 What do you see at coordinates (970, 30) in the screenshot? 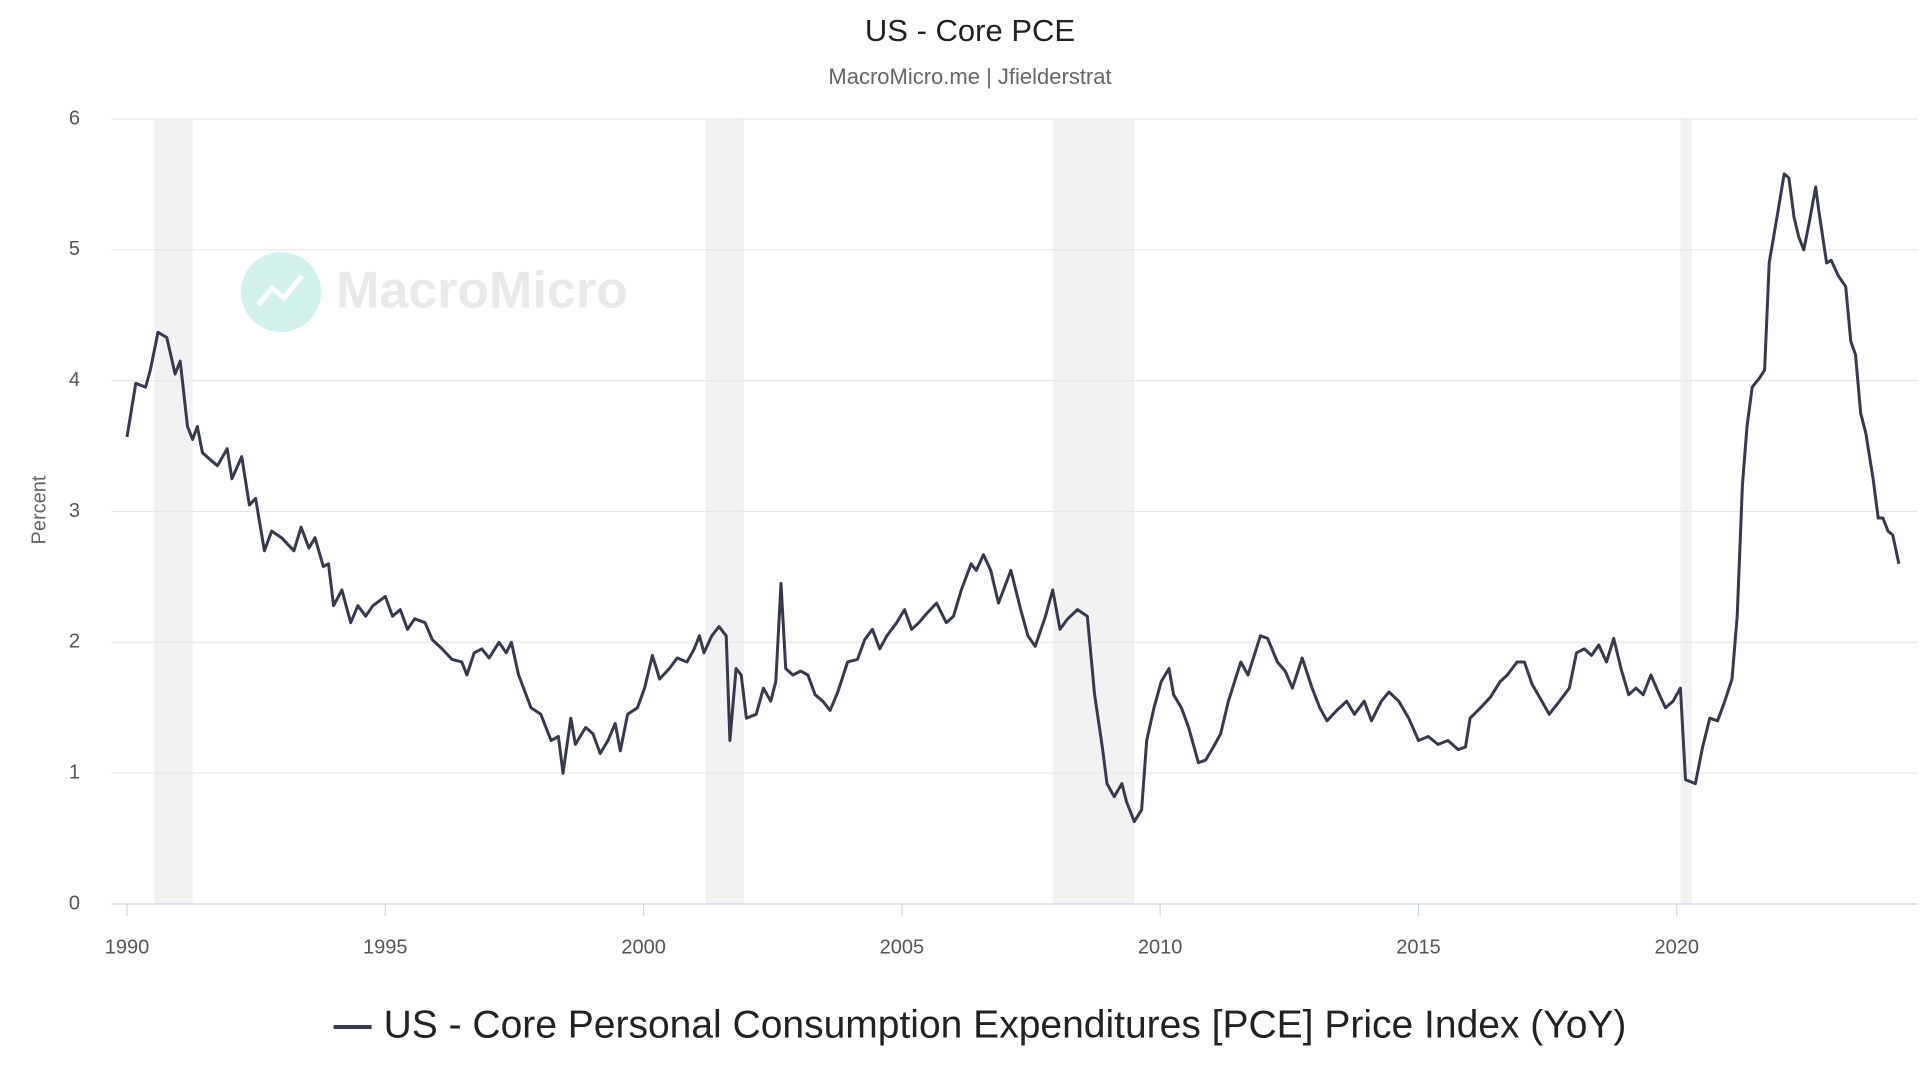
I see `chart-title: US - Core PCE` at bounding box center [970, 30].